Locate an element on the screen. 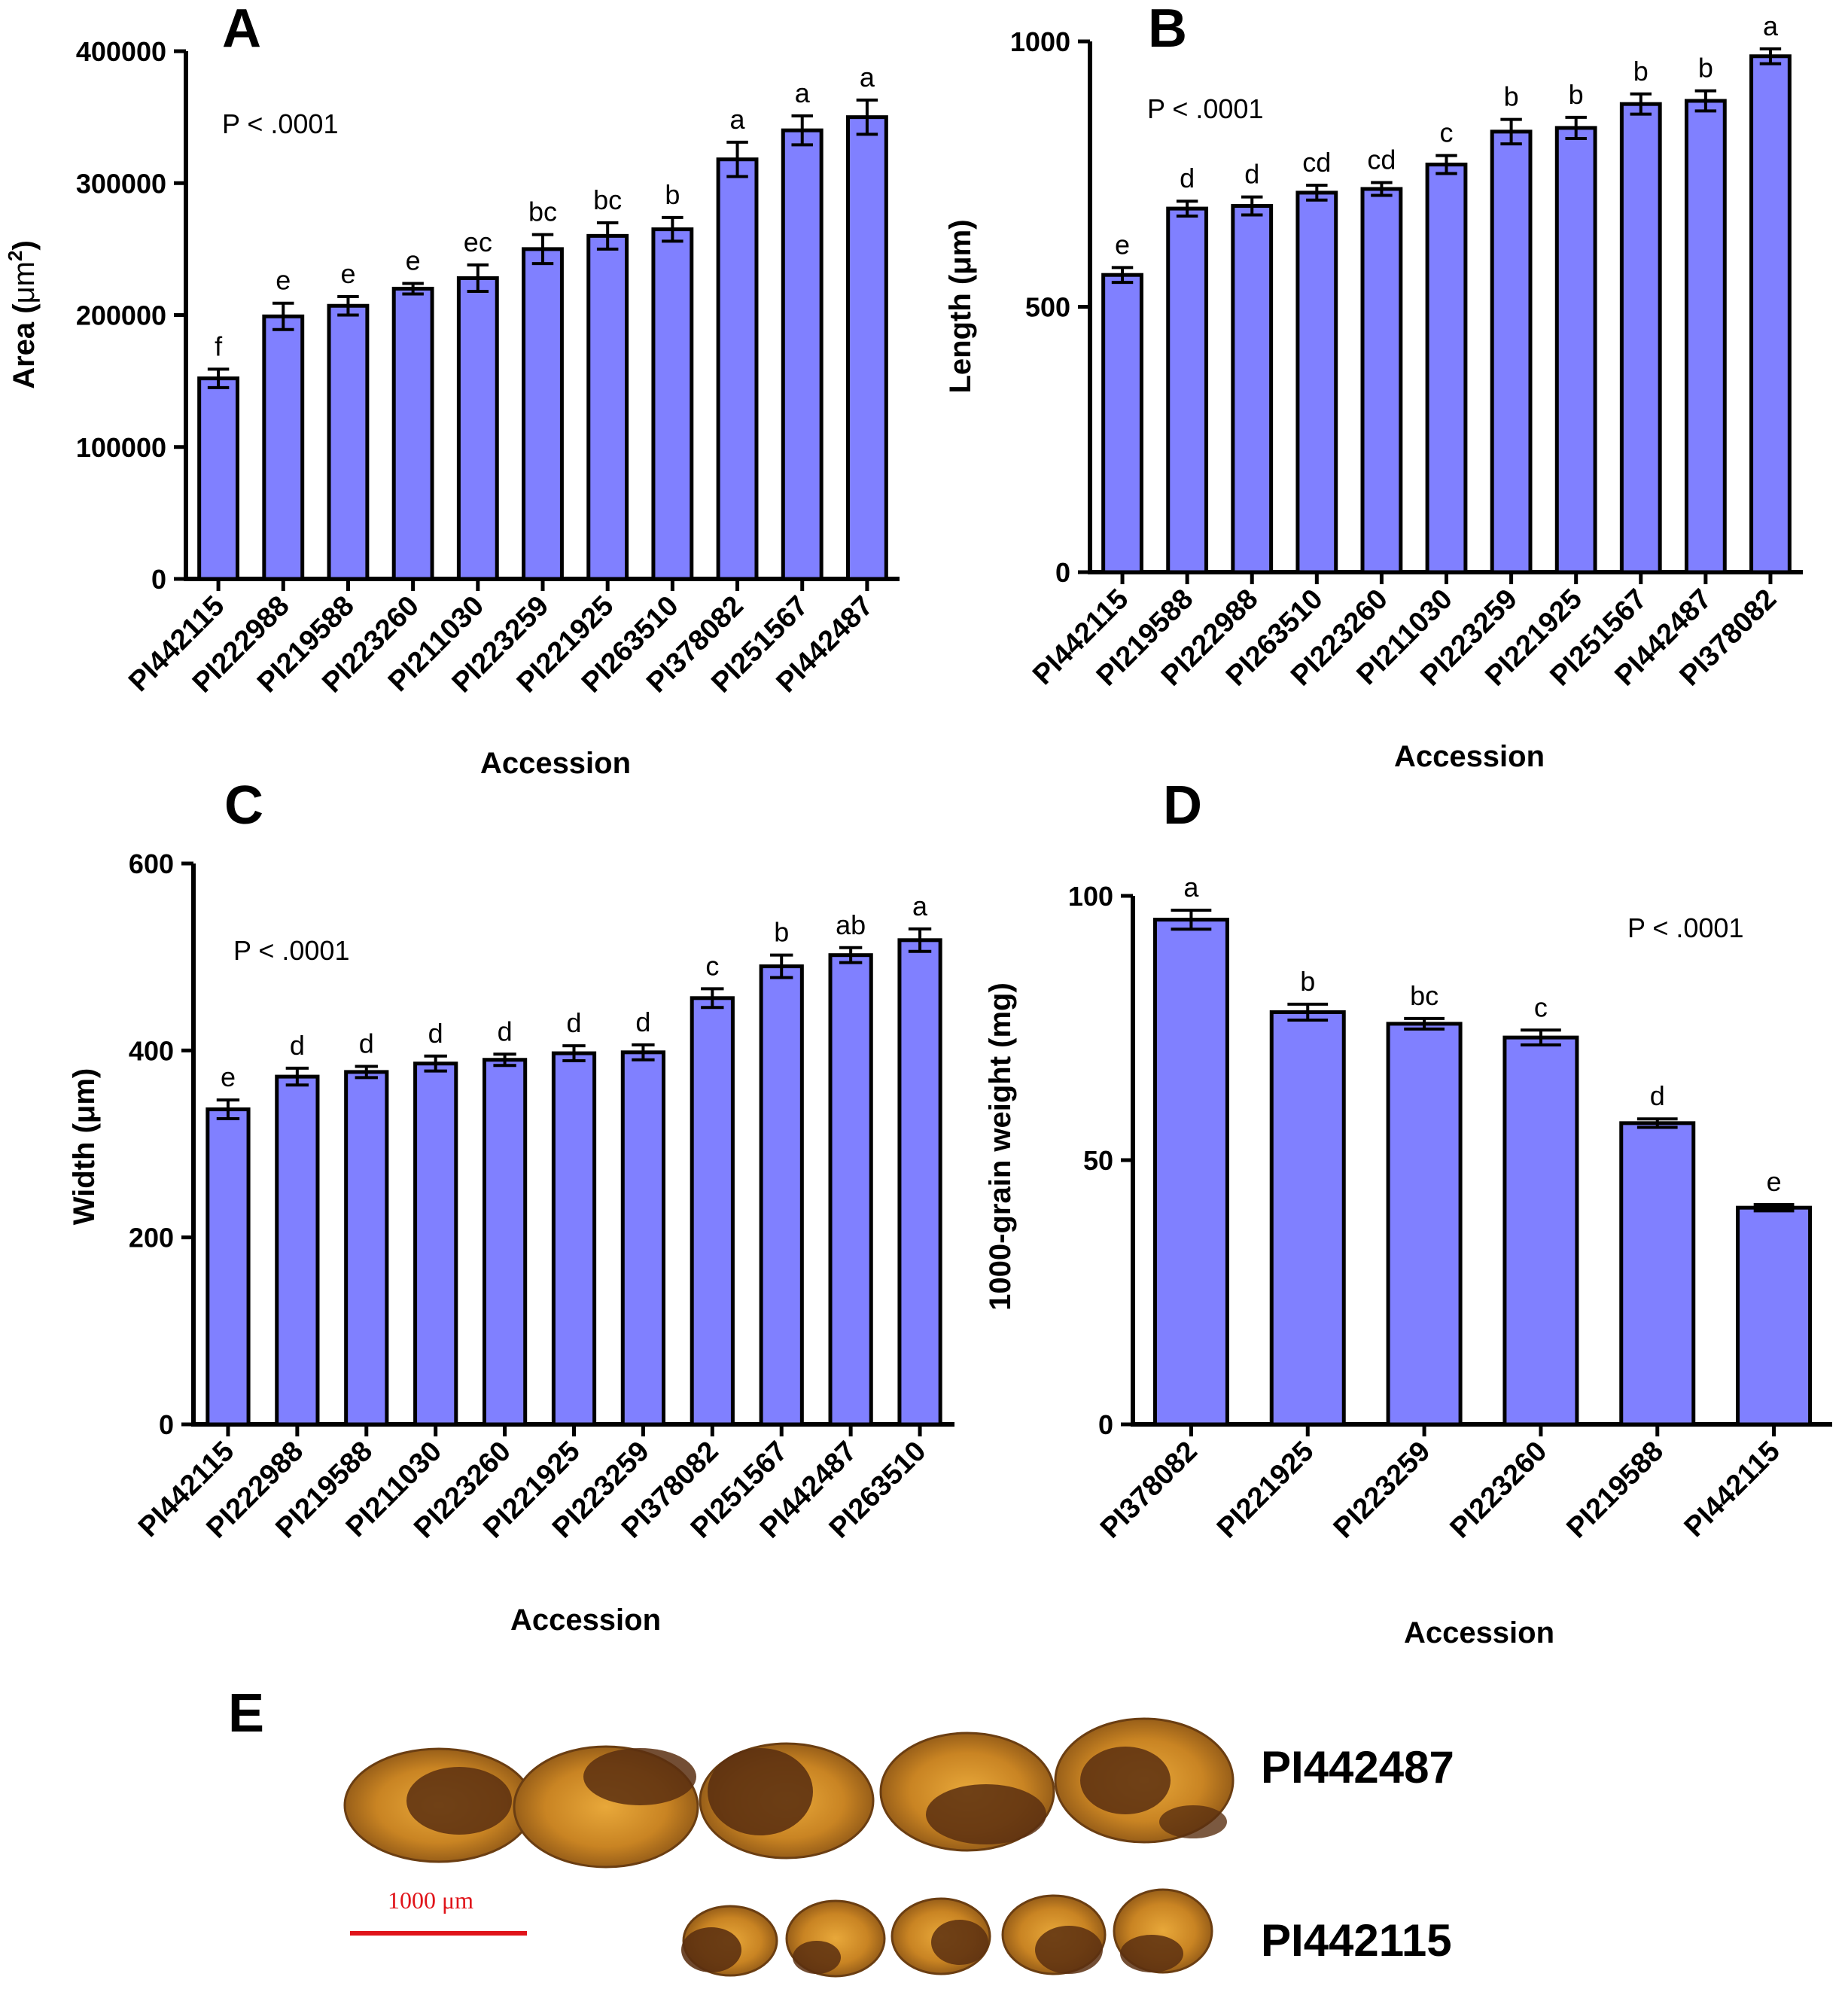 This screenshot has width=1848, height=1992. y-tick-label: 400000 is located at coordinates (121, 51).